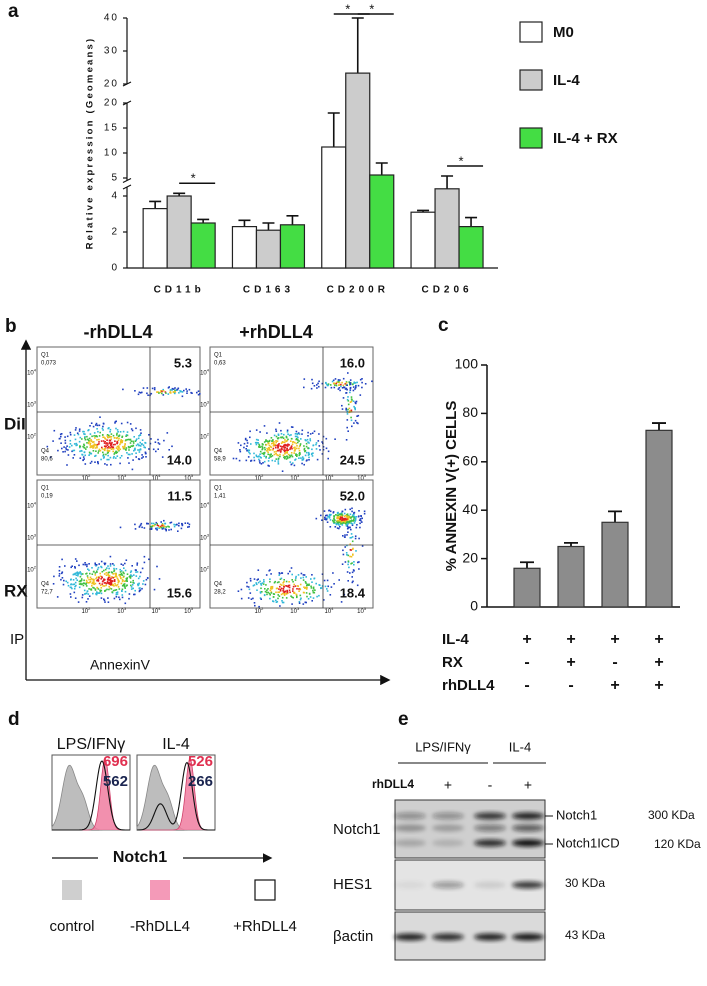 This screenshot has height=986, width=707. What do you see at coordinates (292, 220) in the screenshot?
I see `error-bar` at bounding box center [292, 220].